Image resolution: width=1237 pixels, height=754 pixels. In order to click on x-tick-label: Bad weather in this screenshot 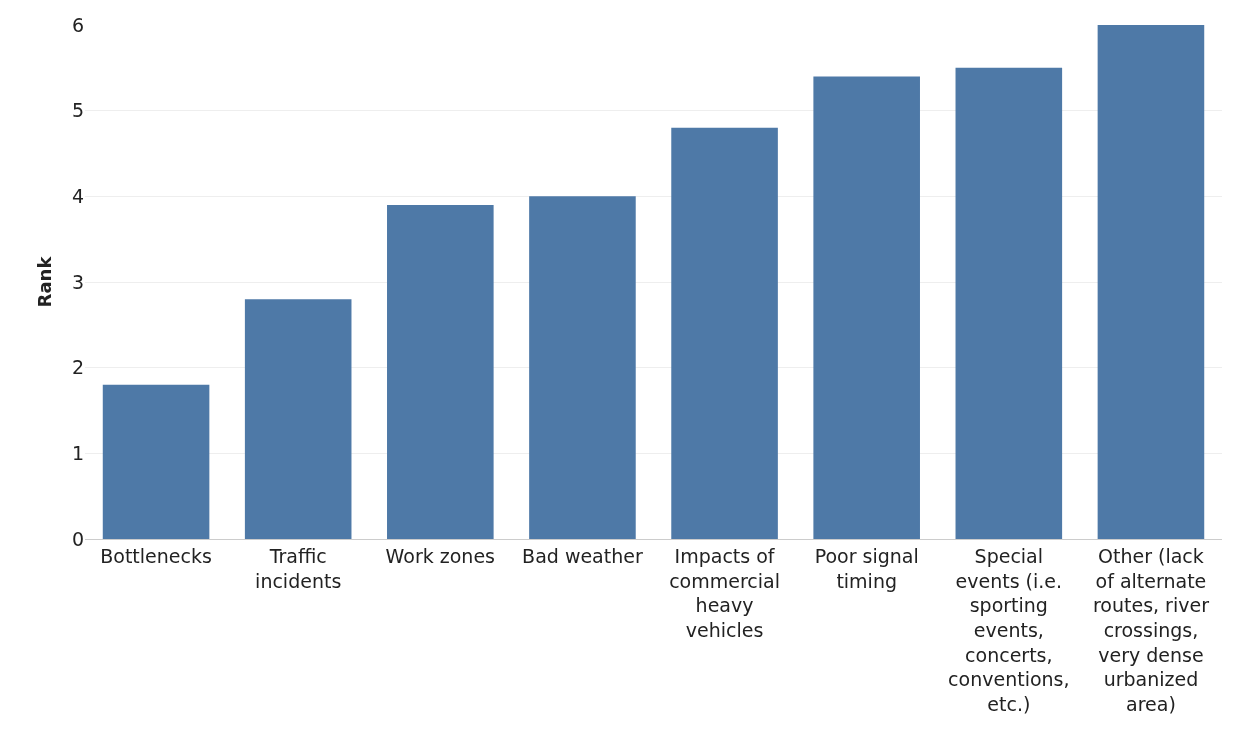, I will do `click(582, 555)`.